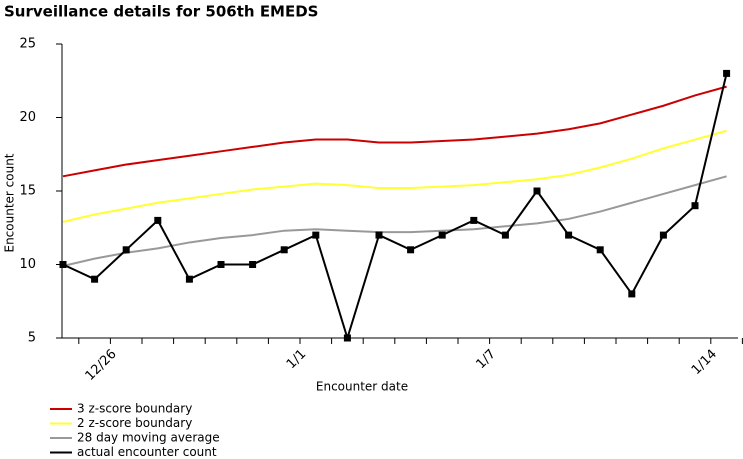 The image size is (743, 459). I want to click on x-tick-label: 12/26, so click(101, 365).